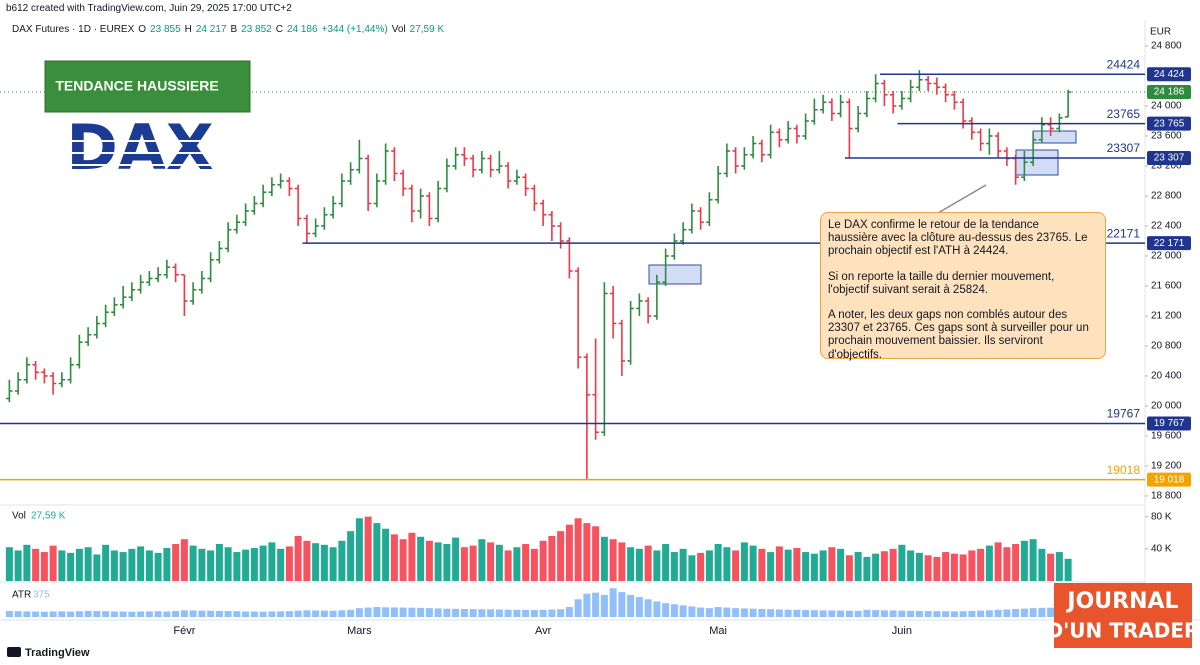  Describe the element at coordinates (1166, 406) in the screenshot. I see `y-tick-label: 20 000` at that location.